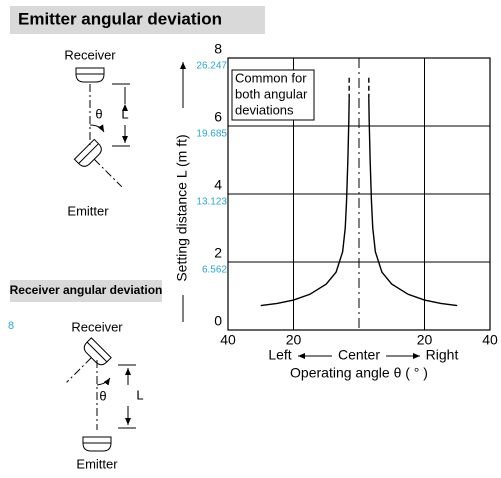  Describe the element at coordinates (120, 18) in the screenshot. I see `header-title: Emitter angular deviation` at that location.